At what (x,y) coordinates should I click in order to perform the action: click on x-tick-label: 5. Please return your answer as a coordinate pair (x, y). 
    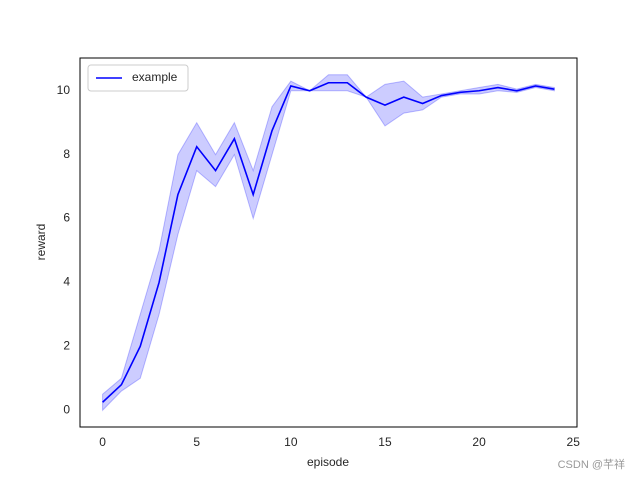
    Looking at the image, I should click on (196, 442).